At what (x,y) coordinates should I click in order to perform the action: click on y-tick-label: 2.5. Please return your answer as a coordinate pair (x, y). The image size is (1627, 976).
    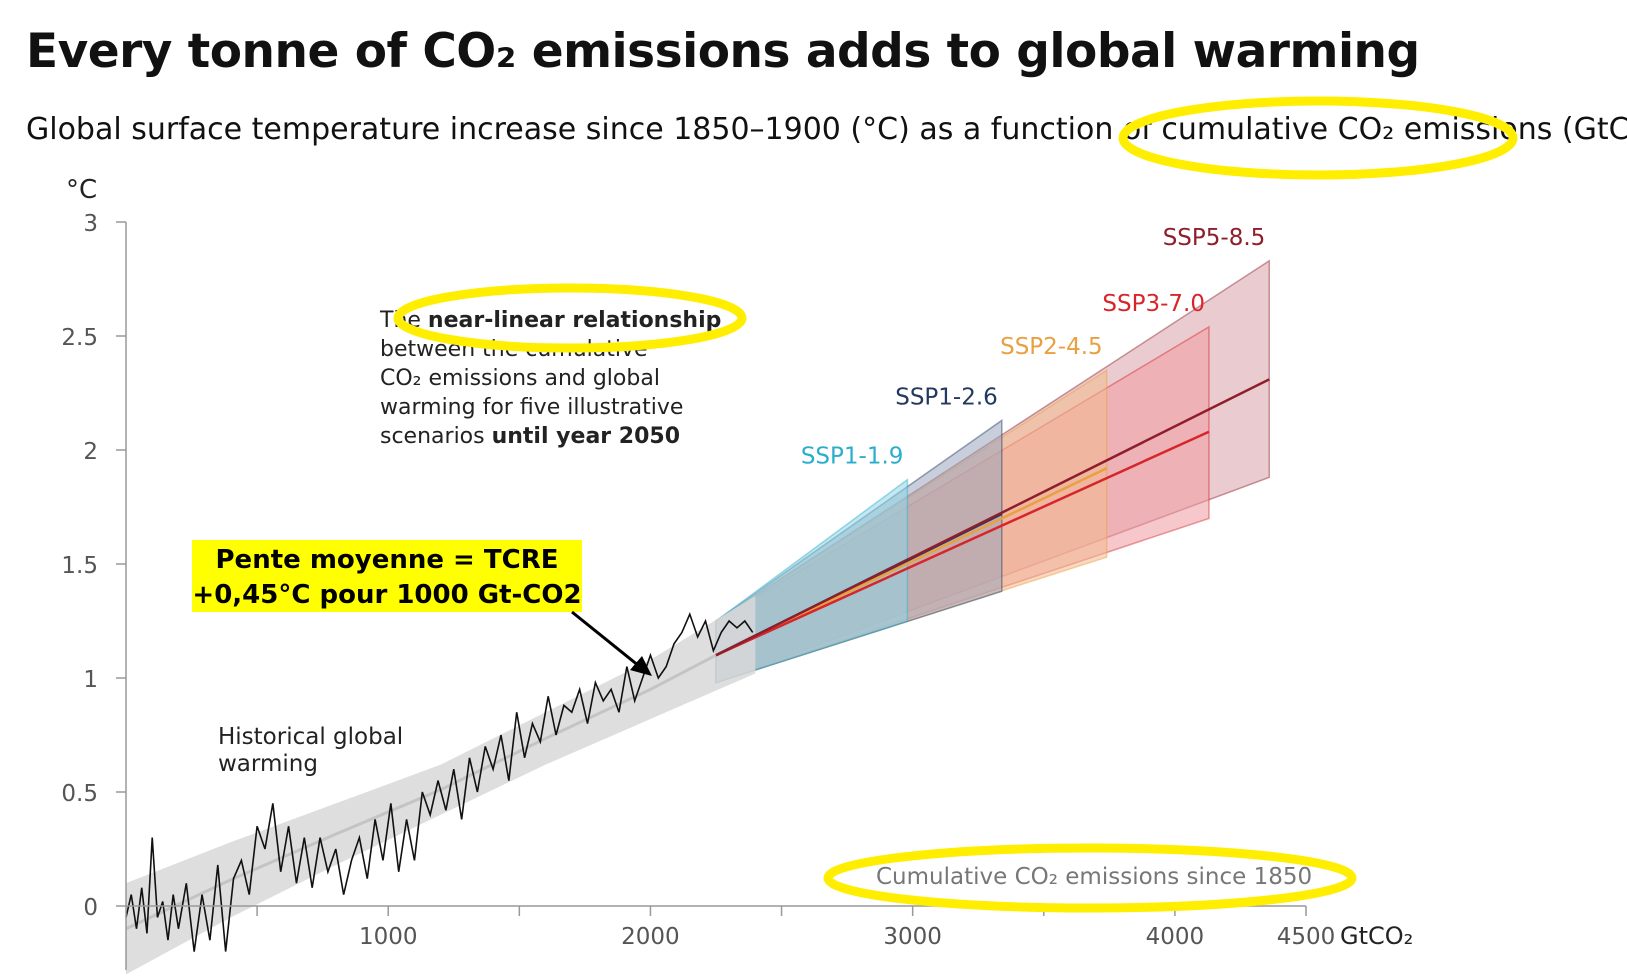
    Looking at the image, I should click on (79, 338).